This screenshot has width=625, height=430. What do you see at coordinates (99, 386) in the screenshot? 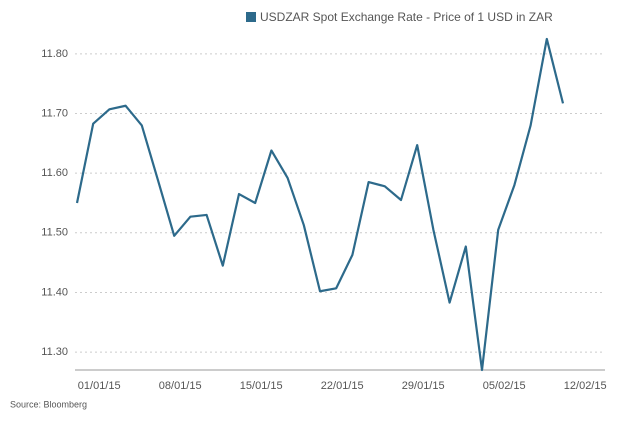
I see `x-tick-label: 01/01/15` at bounding box center [99, 386].